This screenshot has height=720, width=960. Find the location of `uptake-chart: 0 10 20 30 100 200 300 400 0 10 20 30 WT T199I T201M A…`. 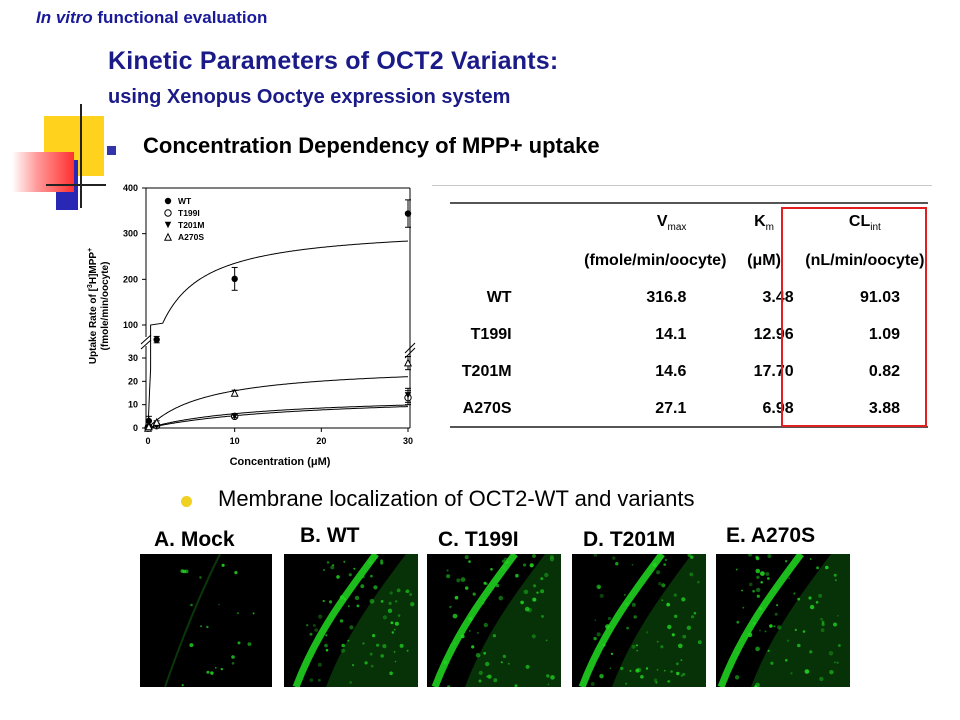

uptake-chart: 0 10 20 30 100 200 300 400 0 10 20 30 WT T199I T201M A… is located at coordinates (251, 325).